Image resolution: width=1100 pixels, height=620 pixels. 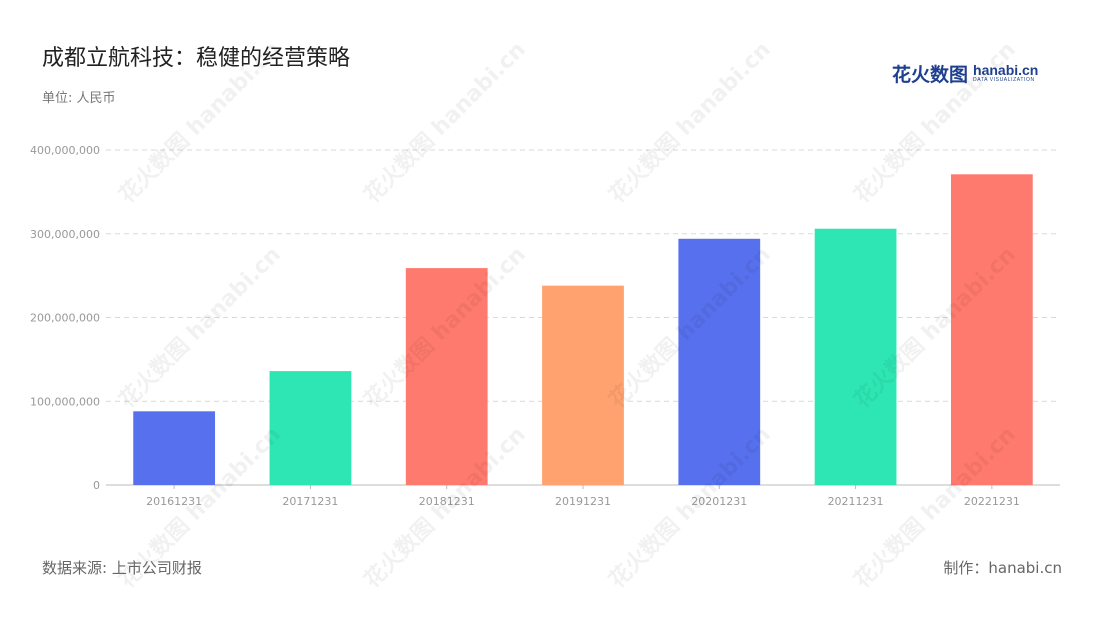 I want to click on data-source: 数据来源: 上市公司财报, so click(x=122, y=568).